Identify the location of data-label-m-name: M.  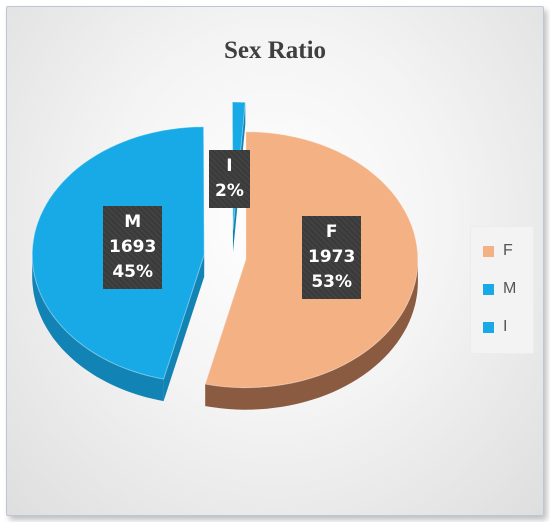
(133, 222).